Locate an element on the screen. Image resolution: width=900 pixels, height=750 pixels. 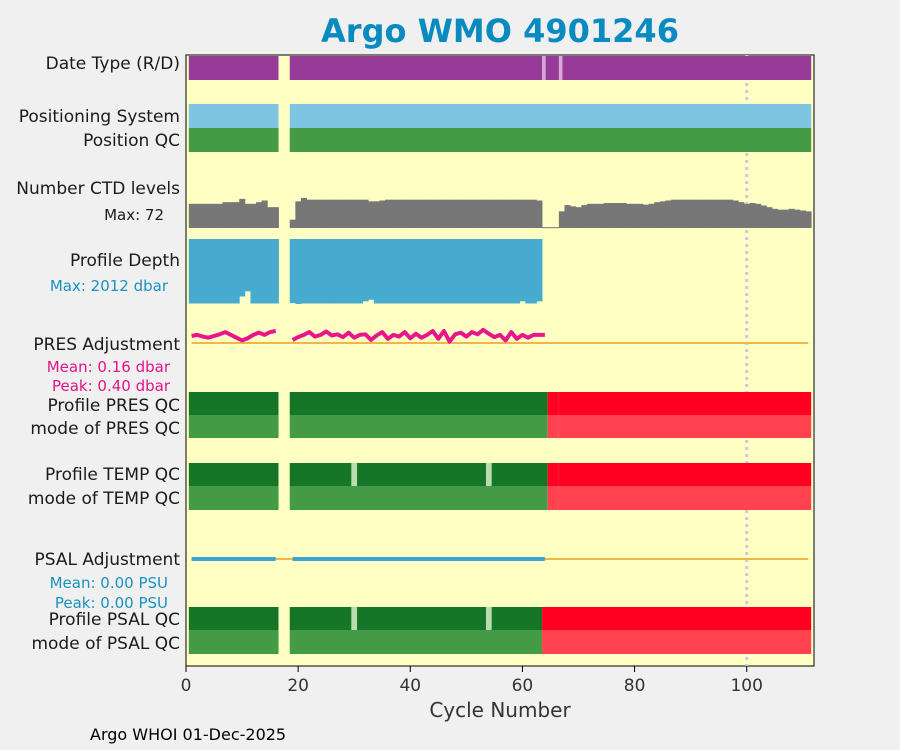
label-position-qc: Position QC is located at coordinates (131, 141).